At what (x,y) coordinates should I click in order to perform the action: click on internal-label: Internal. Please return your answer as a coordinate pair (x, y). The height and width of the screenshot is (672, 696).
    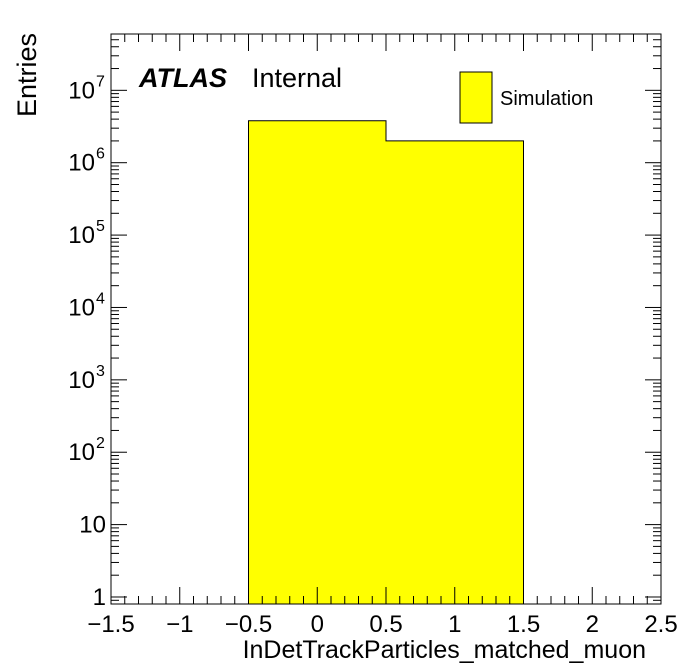
    Looking at the image, I should click on (297, 78).